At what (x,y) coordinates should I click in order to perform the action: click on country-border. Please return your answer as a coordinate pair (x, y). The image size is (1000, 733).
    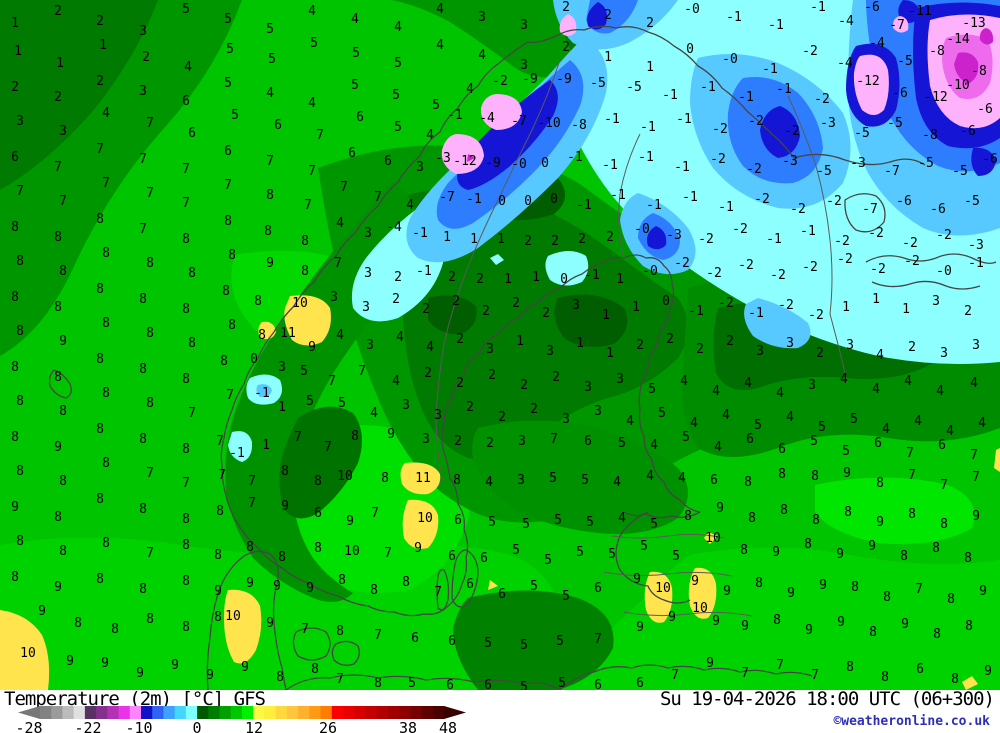
    Looking at the image, I should click on (629, 196).